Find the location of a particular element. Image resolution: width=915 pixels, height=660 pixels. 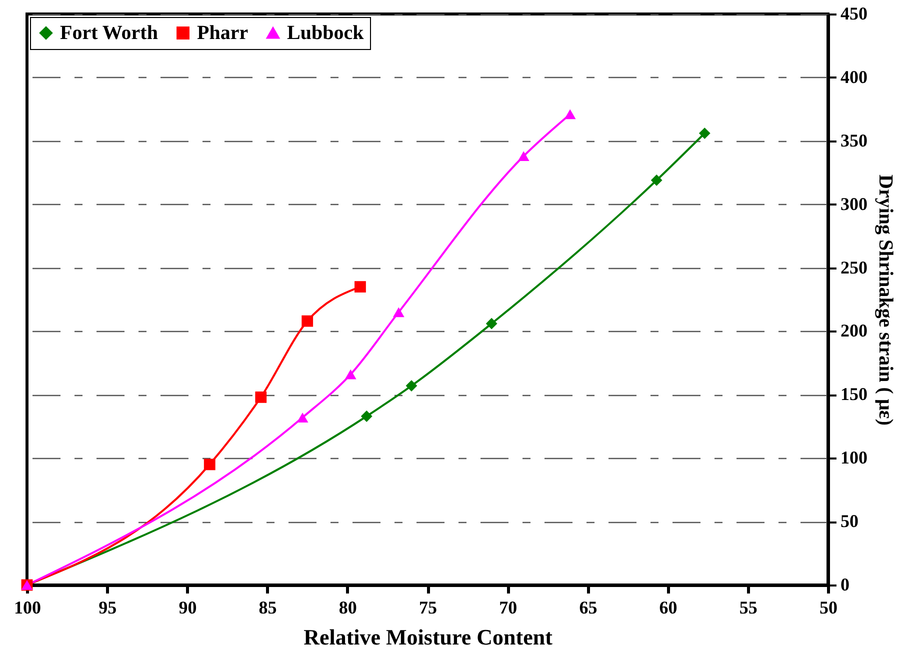

y-tick-label: 100 is located at coordinates (854, 458).